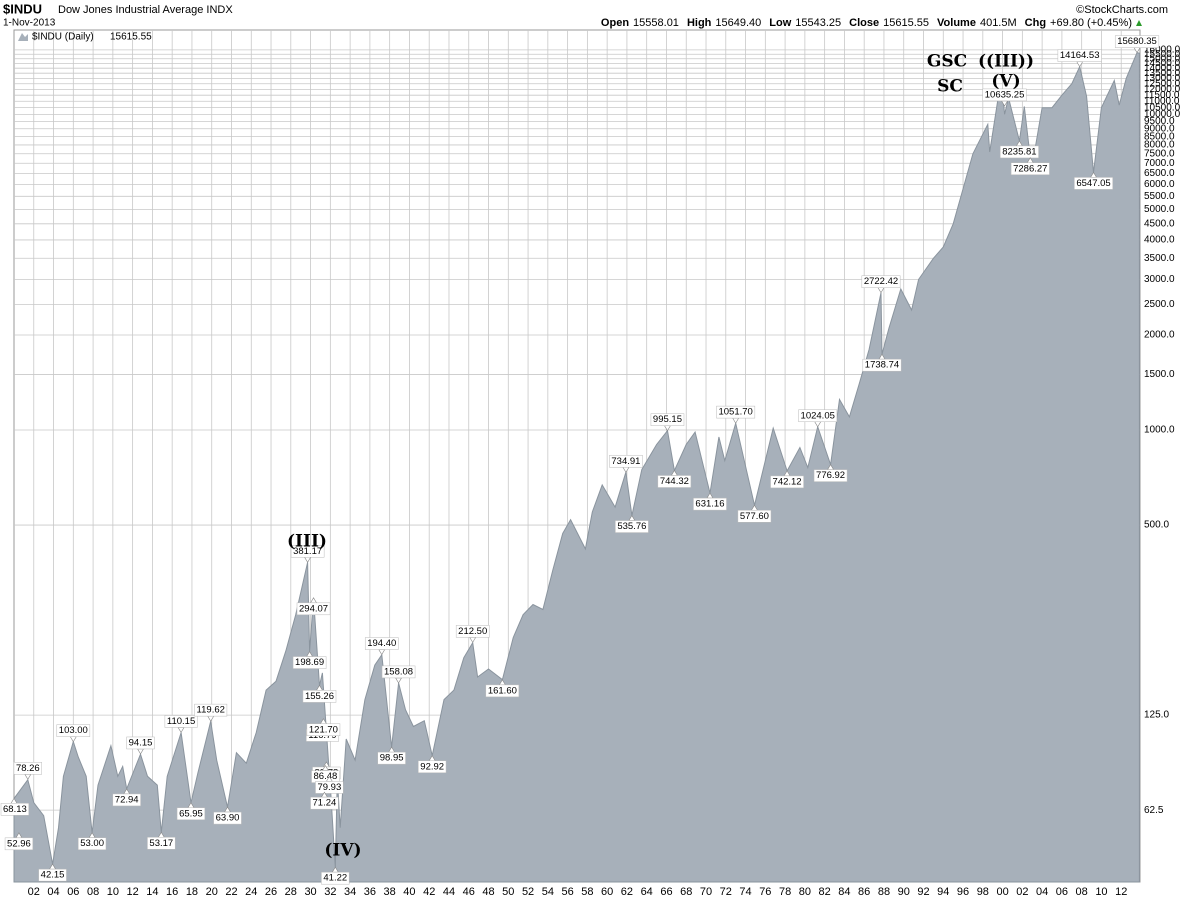 This screenshot has width=1200, height=900. I want to click on x-tick-label: 66, so click(666, 892).